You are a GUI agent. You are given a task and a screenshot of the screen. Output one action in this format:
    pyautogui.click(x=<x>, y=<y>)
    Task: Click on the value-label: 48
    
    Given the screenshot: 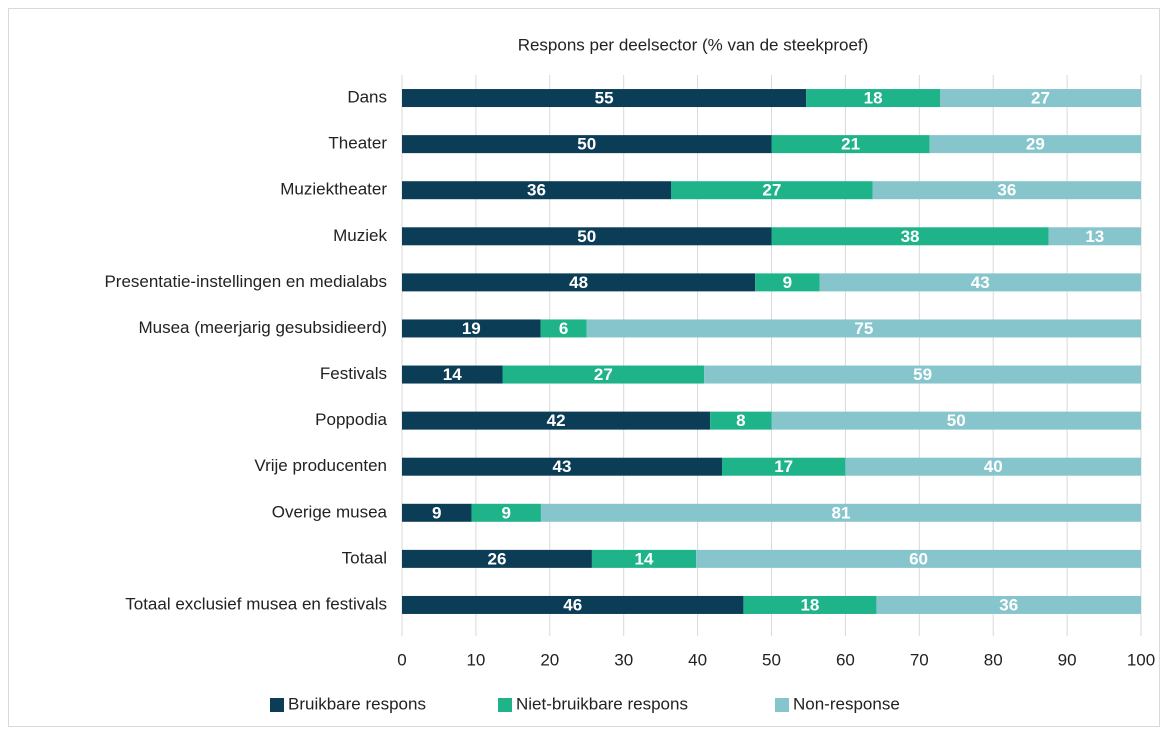 What is the action you would take?
    pyautogui.click(x=578, y=282)
    